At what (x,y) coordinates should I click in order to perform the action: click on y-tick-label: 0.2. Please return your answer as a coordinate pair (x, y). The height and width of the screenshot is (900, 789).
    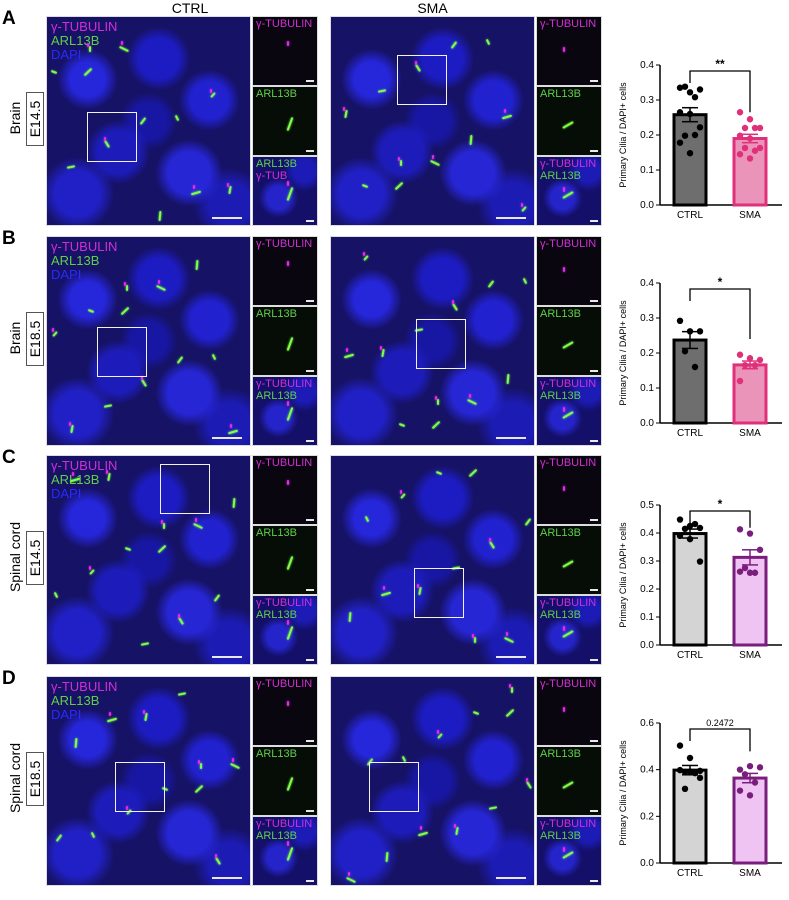
    Looking at the image, I should click on (647, 353).